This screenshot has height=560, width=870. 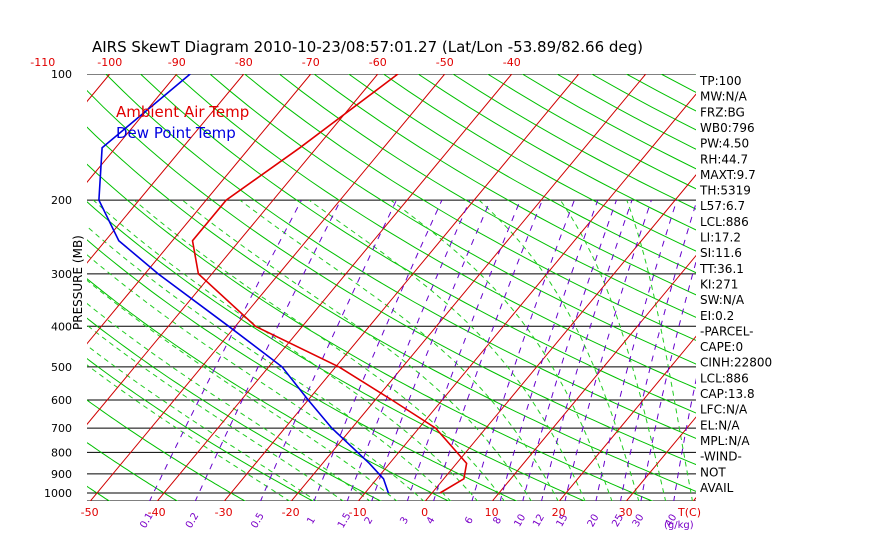 I want to click on stability-index: -WIND-, so click(x=721, y=457).